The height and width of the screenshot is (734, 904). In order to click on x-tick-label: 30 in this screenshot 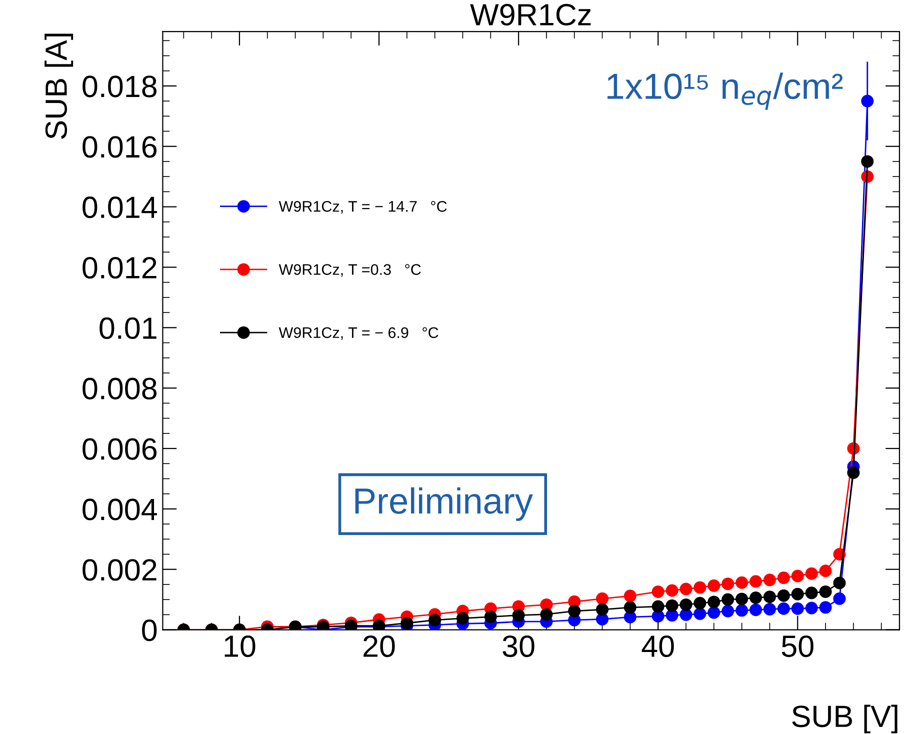, I will do `click(518, 646)`.